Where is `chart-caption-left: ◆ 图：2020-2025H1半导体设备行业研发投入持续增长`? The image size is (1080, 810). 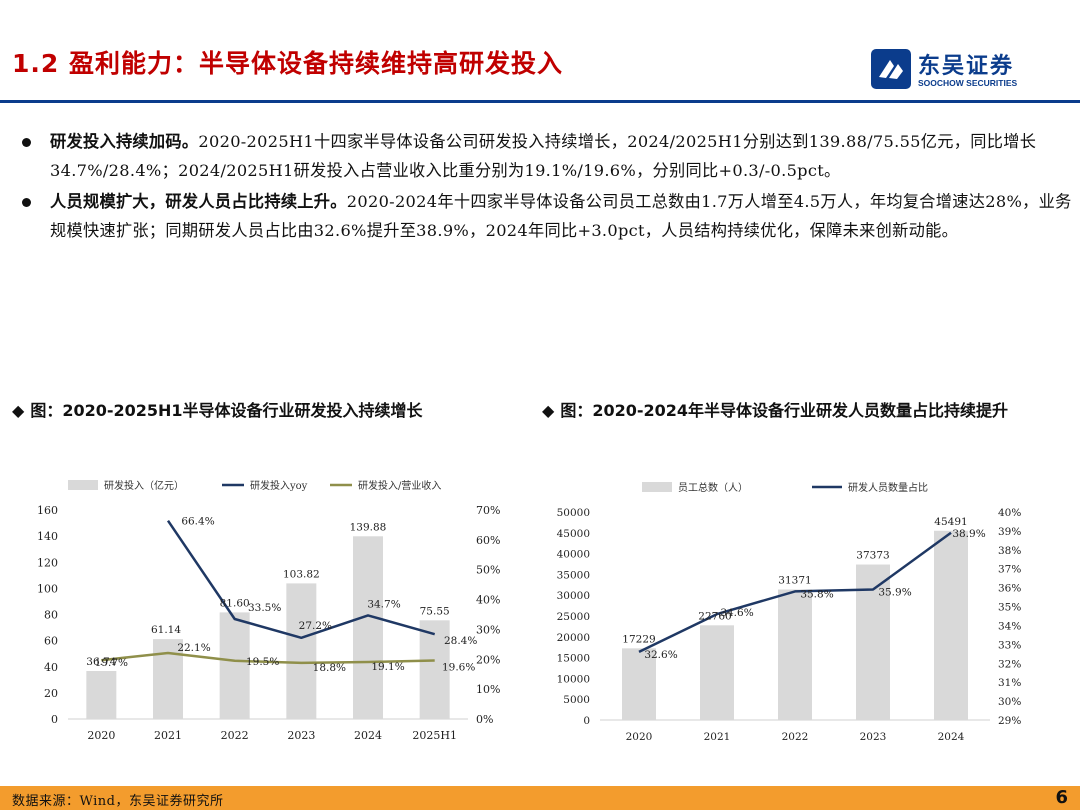
chart-caption-left: ◆ 图：2020-2025H1半导体设备行业研发投入持续增长 is located at coordinates (267, 411).